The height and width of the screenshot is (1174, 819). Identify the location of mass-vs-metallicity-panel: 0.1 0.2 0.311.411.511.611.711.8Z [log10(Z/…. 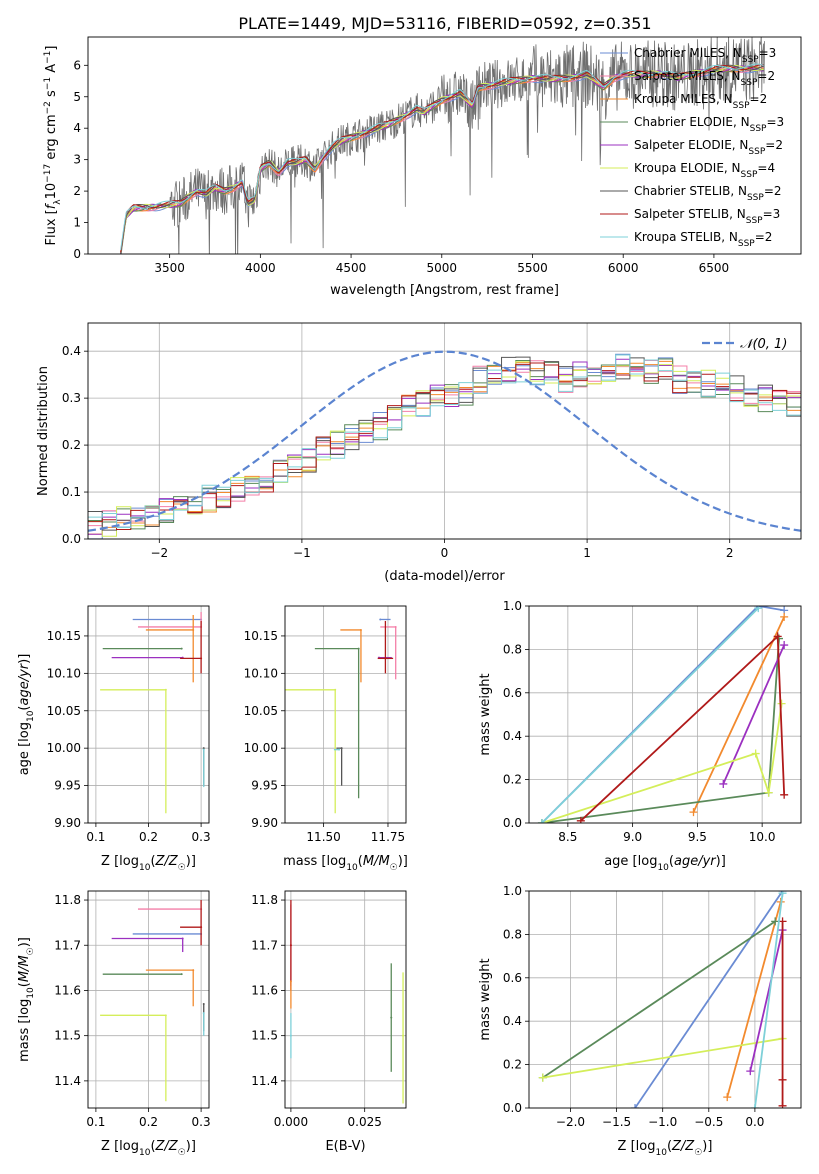
(114, 1024).